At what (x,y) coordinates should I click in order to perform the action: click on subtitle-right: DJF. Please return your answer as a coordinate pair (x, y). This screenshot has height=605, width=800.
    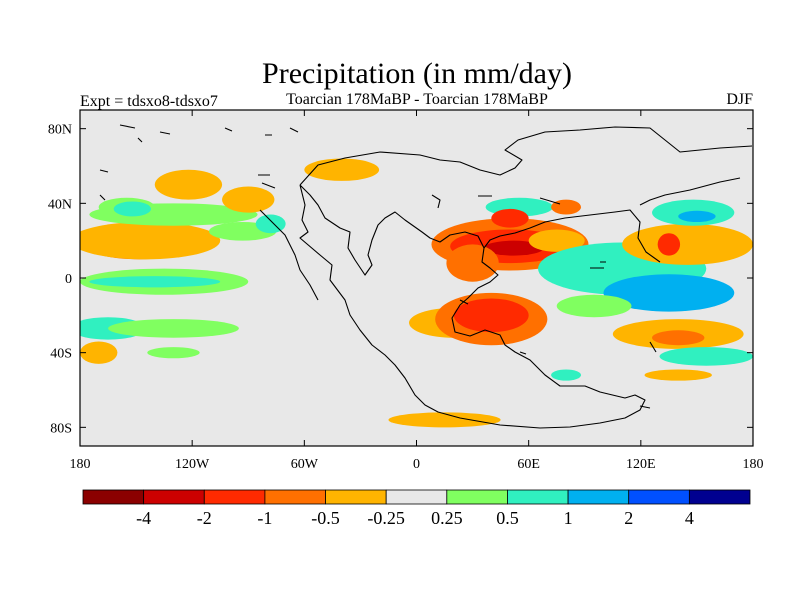
    Looking at the image, I should click on (739, 99).